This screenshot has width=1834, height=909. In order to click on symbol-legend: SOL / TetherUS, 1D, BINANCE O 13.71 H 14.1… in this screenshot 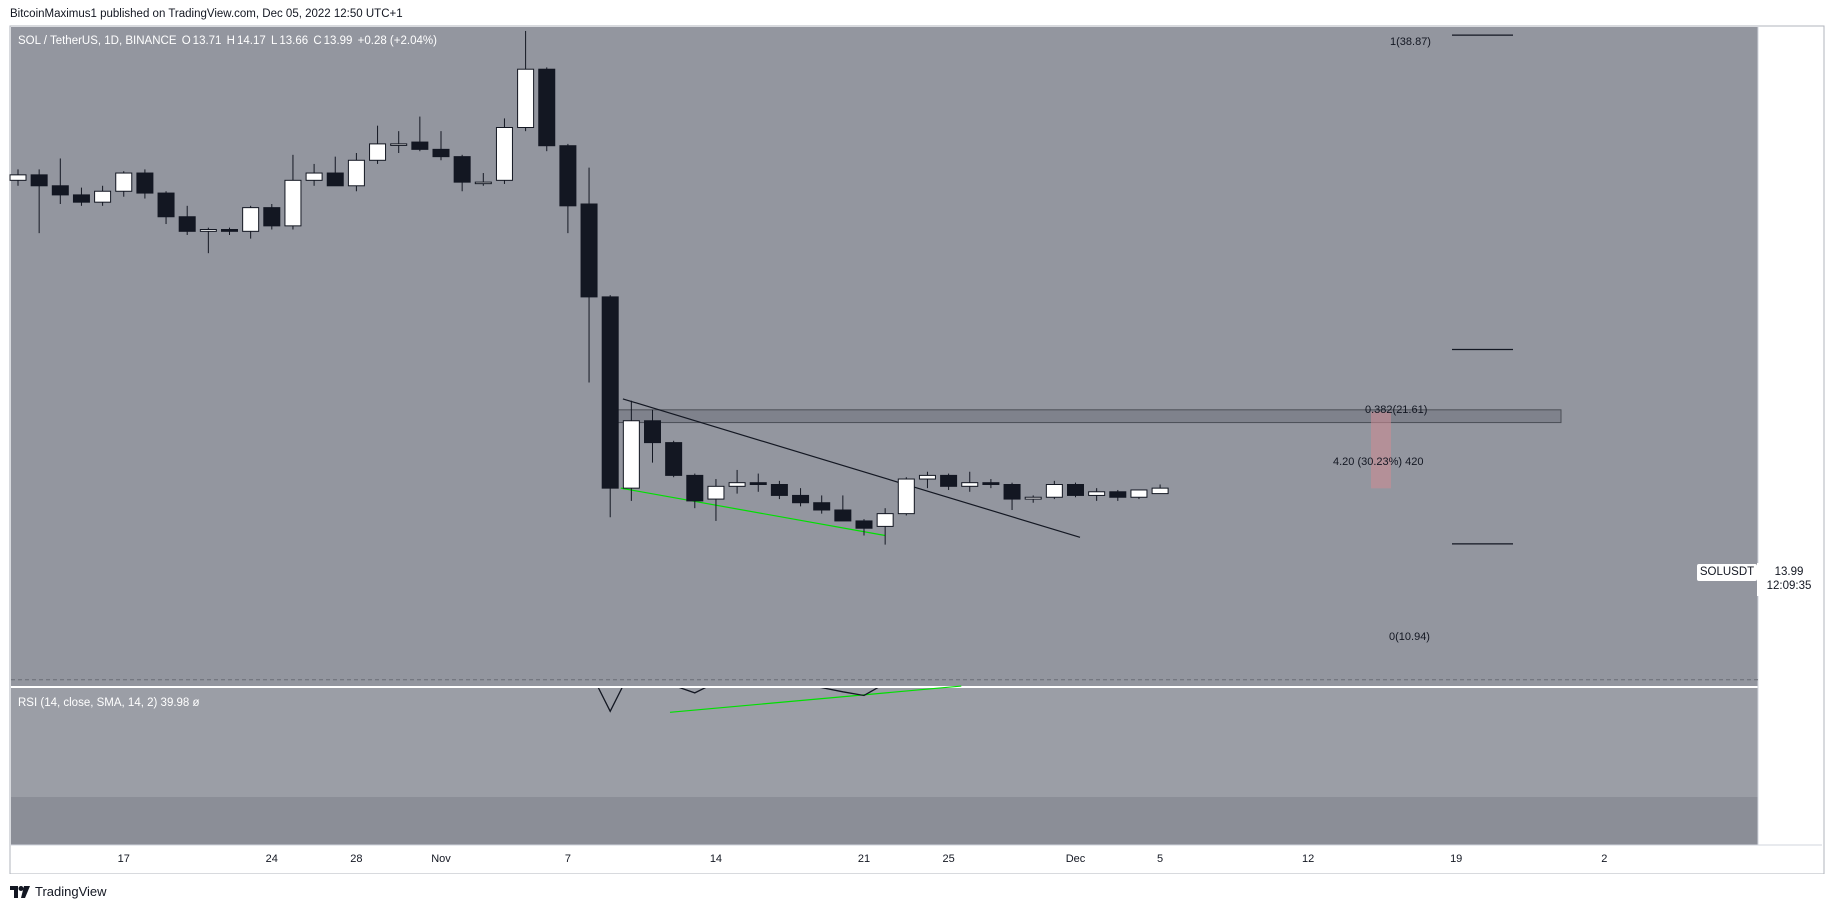, I will do `click(228, 41)`.